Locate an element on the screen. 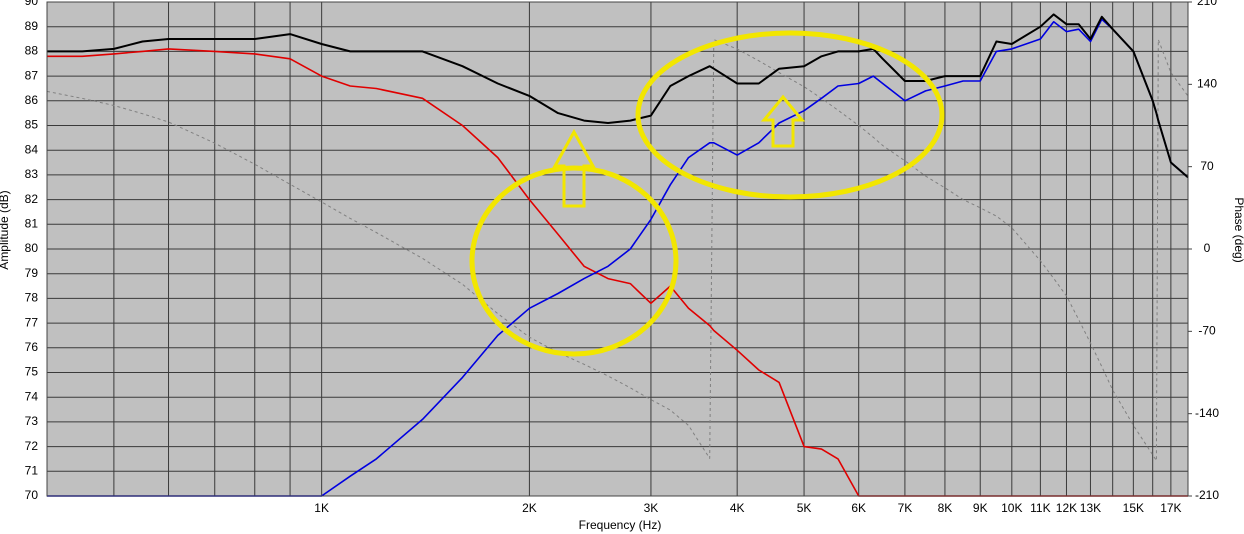  x-tick-label: 15K is located at coordinates (1133, 508).